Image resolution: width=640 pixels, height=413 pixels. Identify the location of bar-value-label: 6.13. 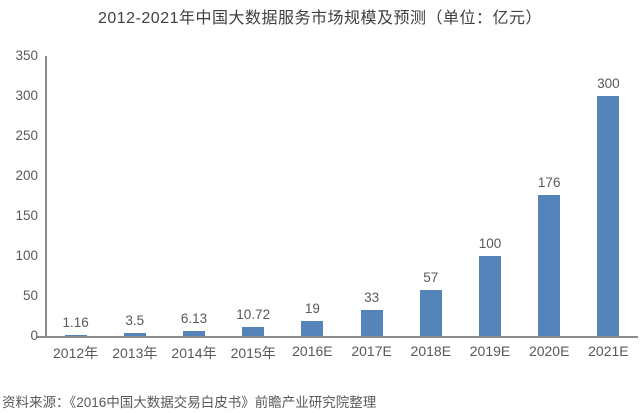
(194, 319).